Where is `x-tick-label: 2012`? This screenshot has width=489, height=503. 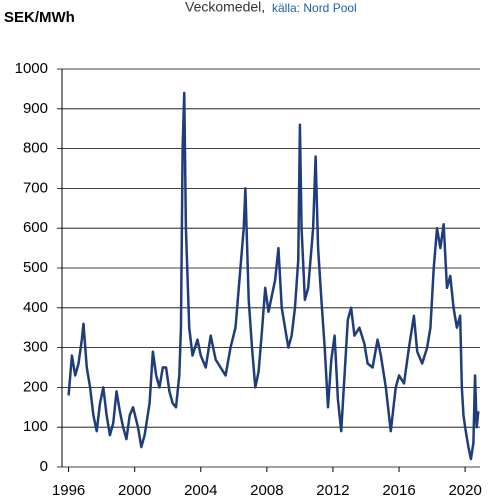 x-tick-label: 2012 is located at coordinates (332, 490).